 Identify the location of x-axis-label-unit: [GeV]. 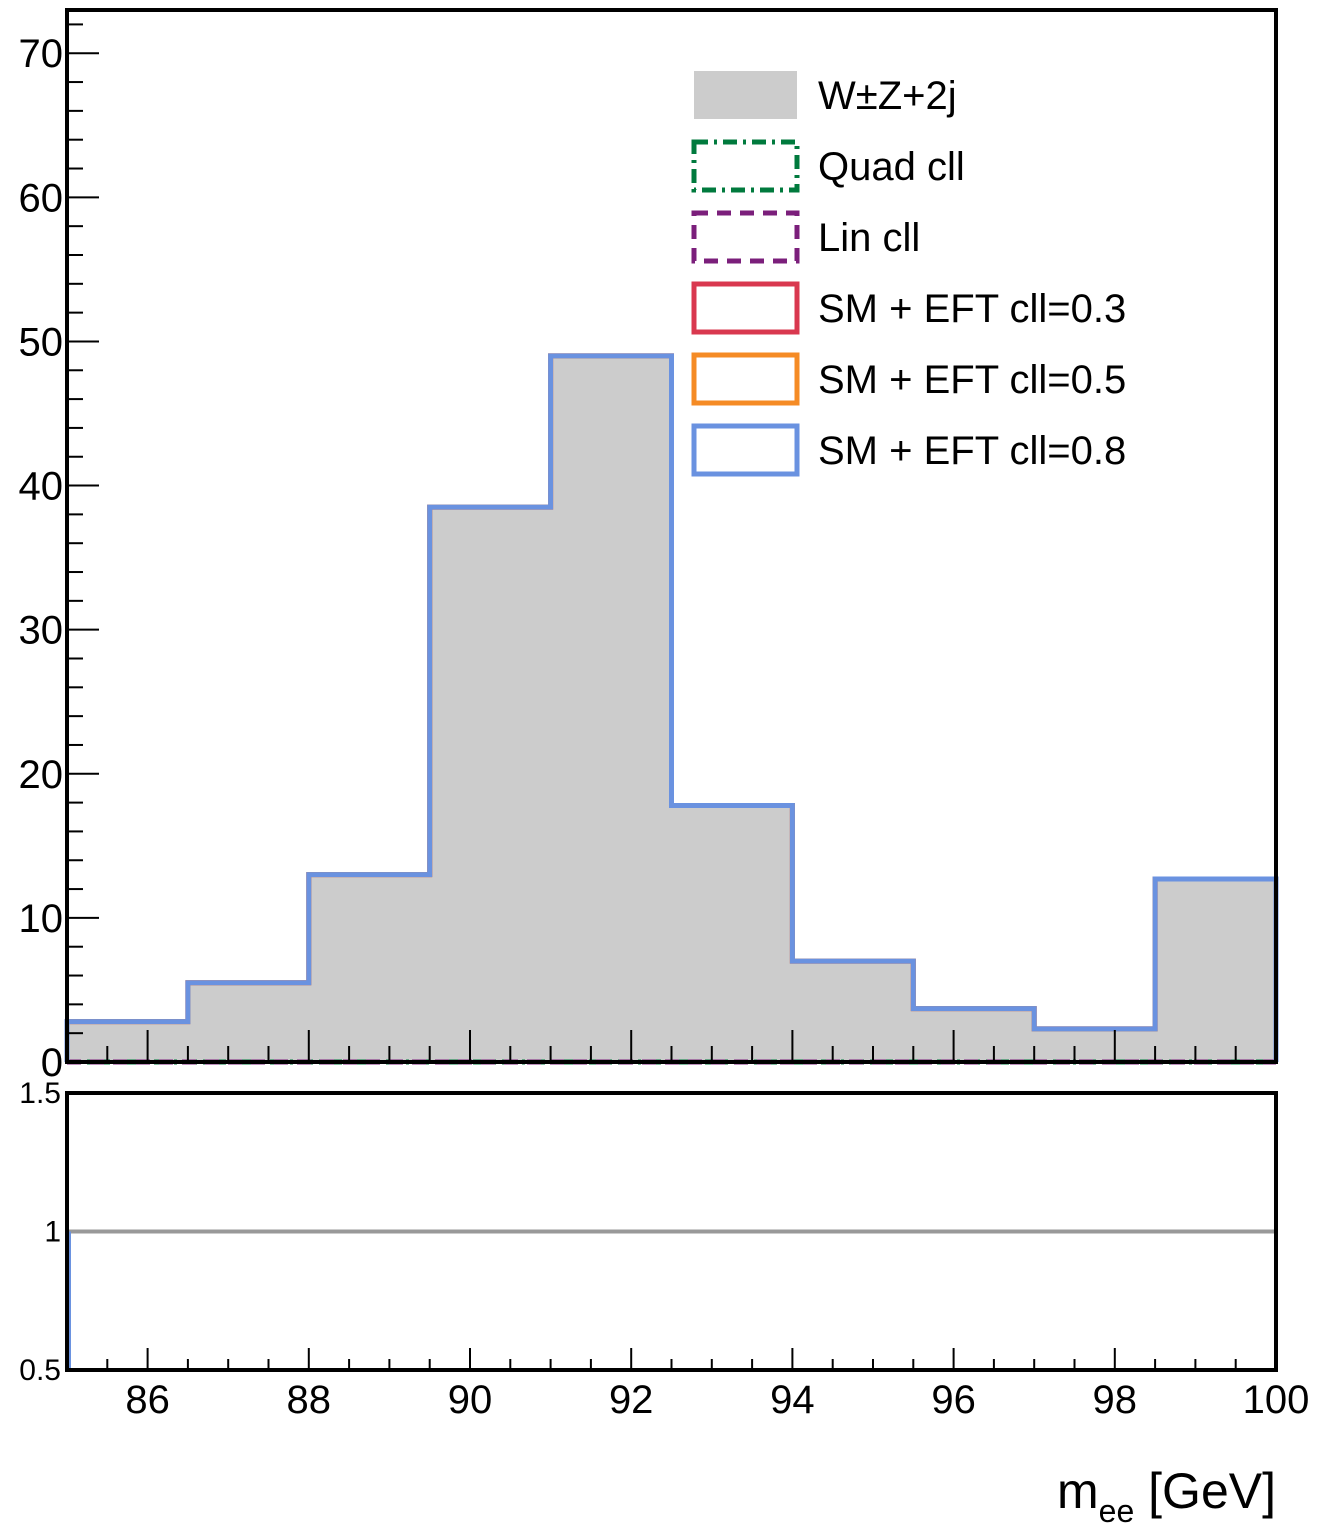
(1205, 1491).